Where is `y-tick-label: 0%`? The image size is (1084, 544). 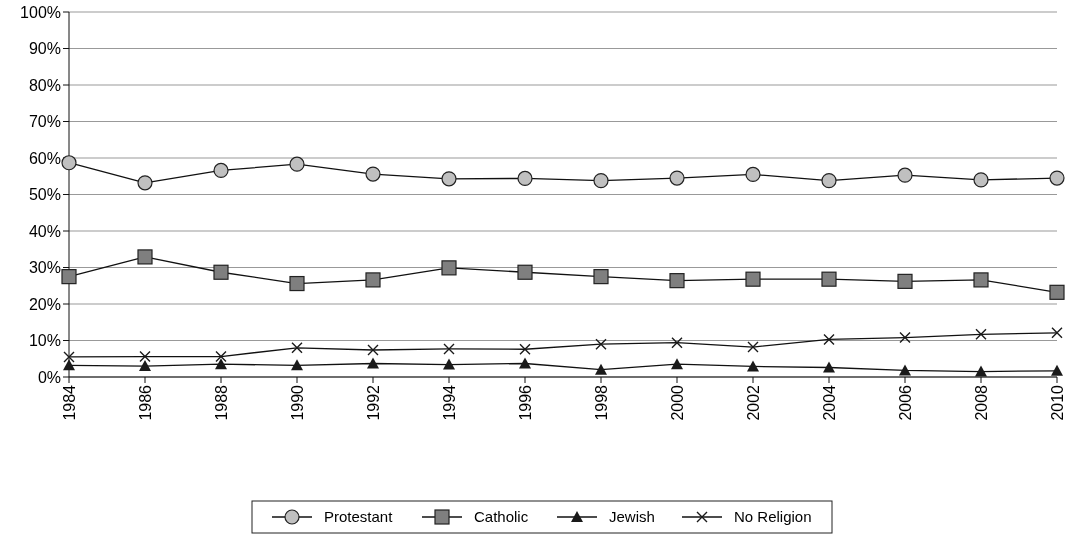 y-tick-label: 0% is located at coordinates (49, 377).